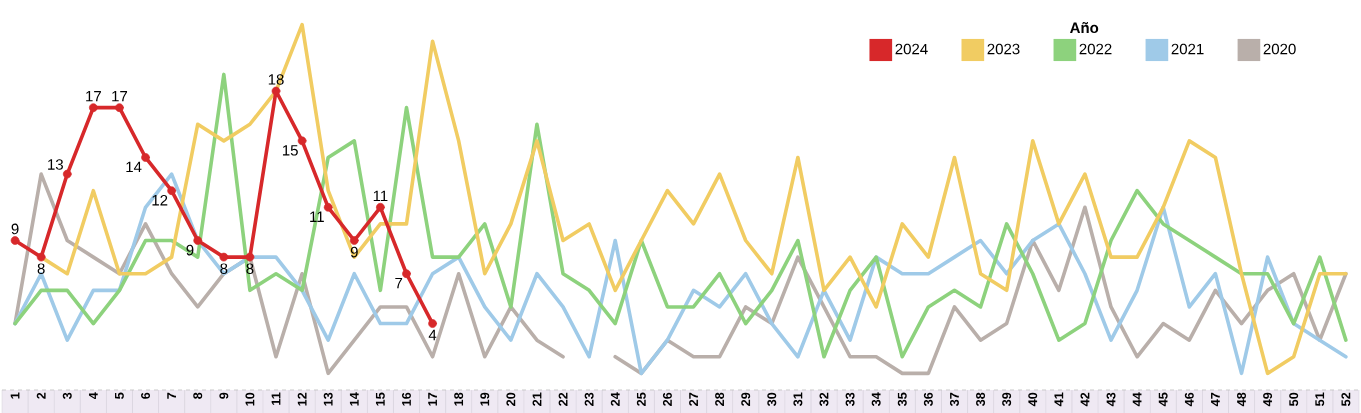 Image resolution: width=1361 pixels, height=413 pixels. I want to click on data-label: 13, so click(55, 164).